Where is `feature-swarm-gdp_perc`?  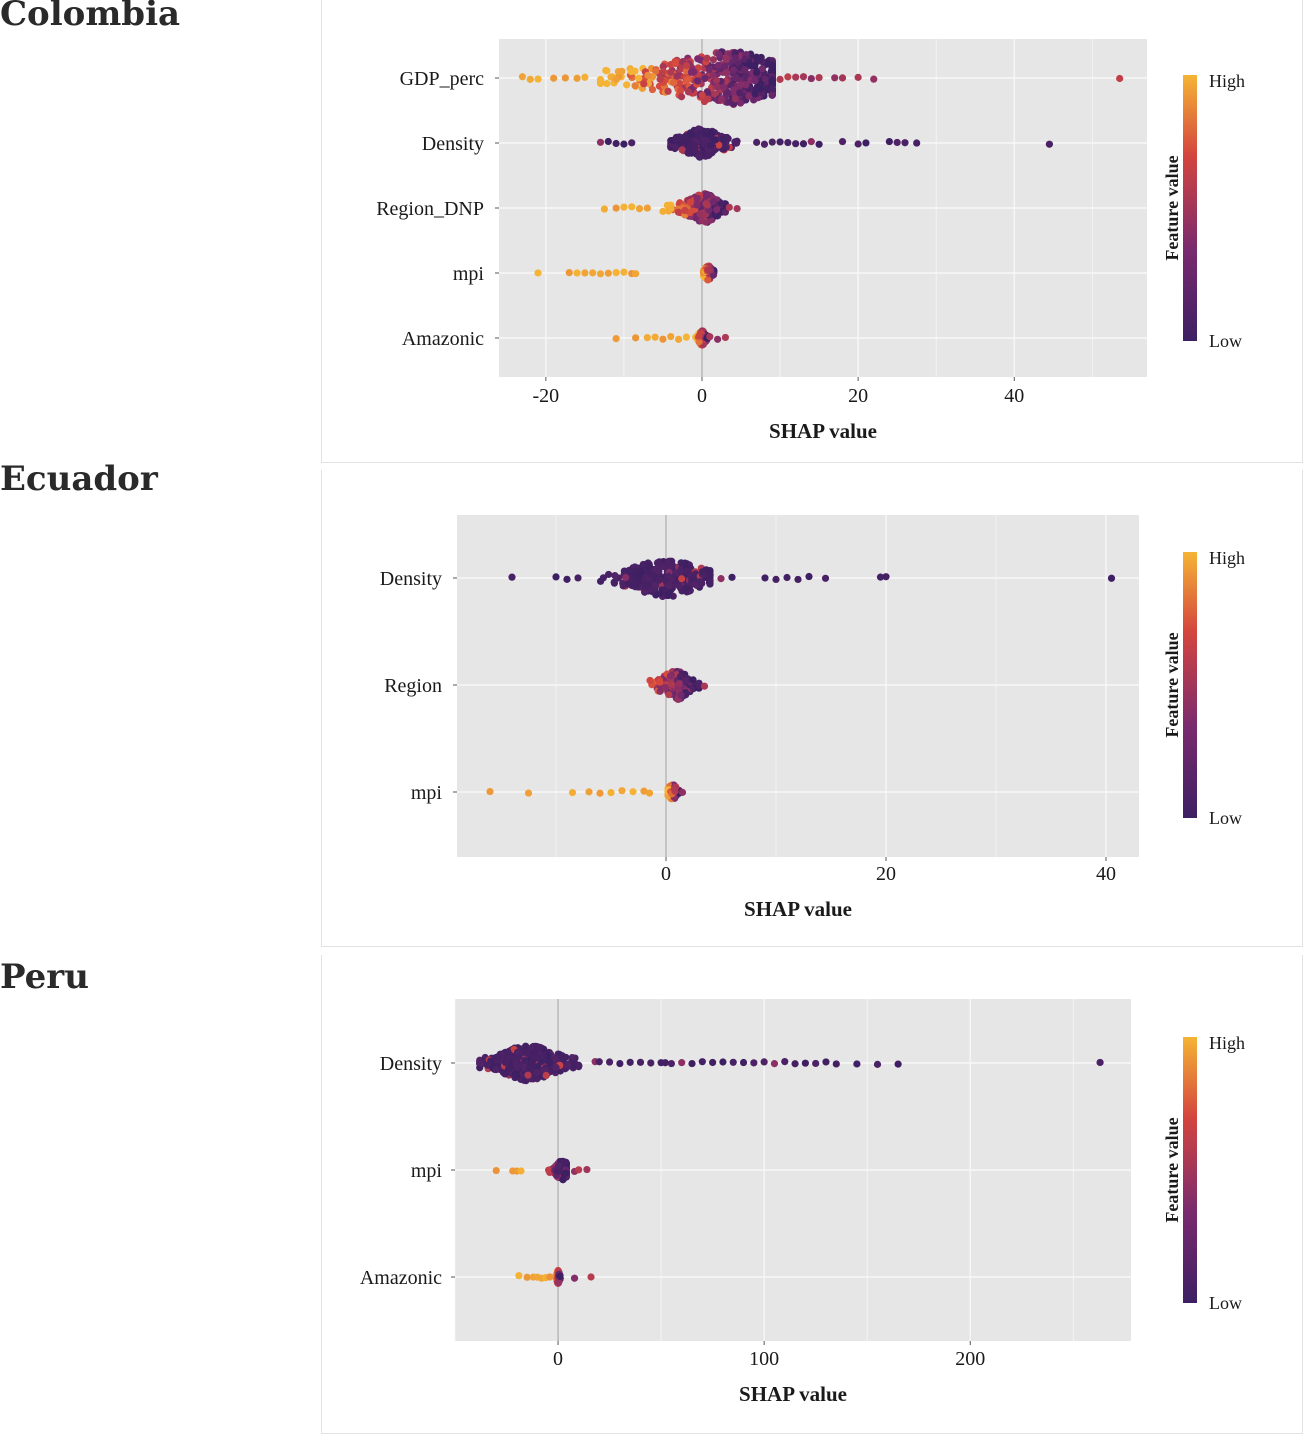 feature-swarm-gdp_perc is located at coordinates (821, 78).